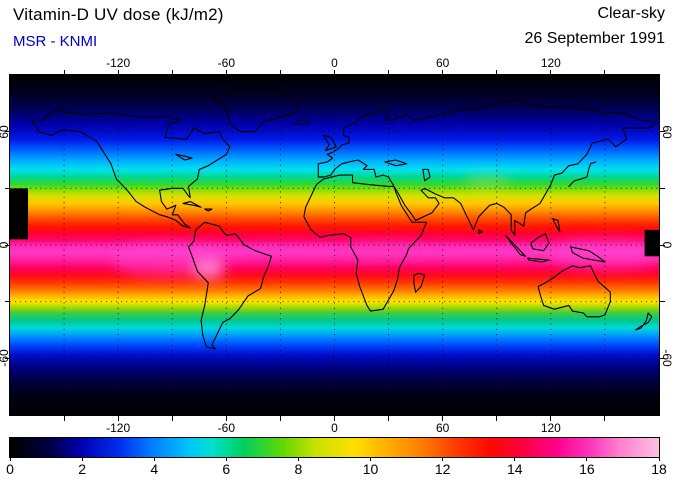 The image size is (678, 480). I want to click on colorbar-tick-label: 6, so click(226, 469).